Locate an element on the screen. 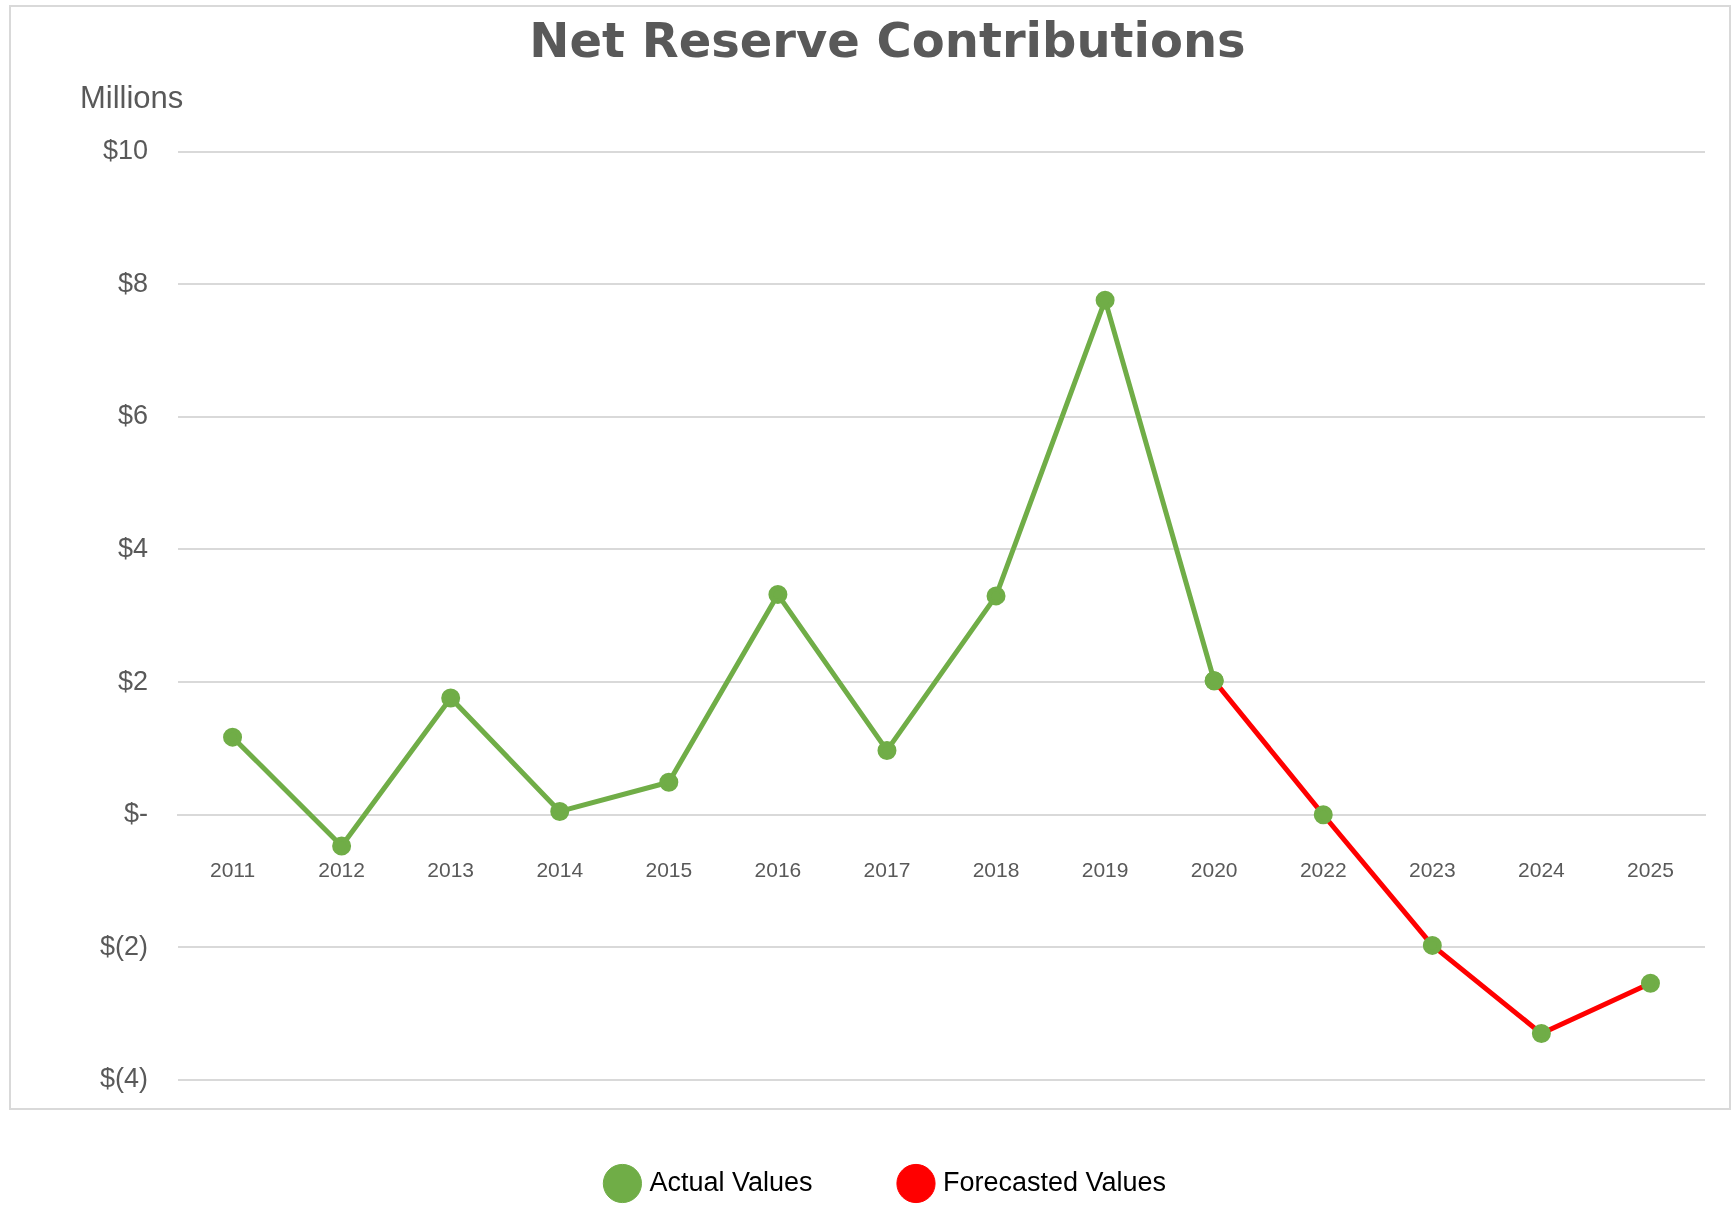 The width and height of the screenshot is (1735, 1207). x-tick-label: 2024 is located at coordinates (1542, 870).